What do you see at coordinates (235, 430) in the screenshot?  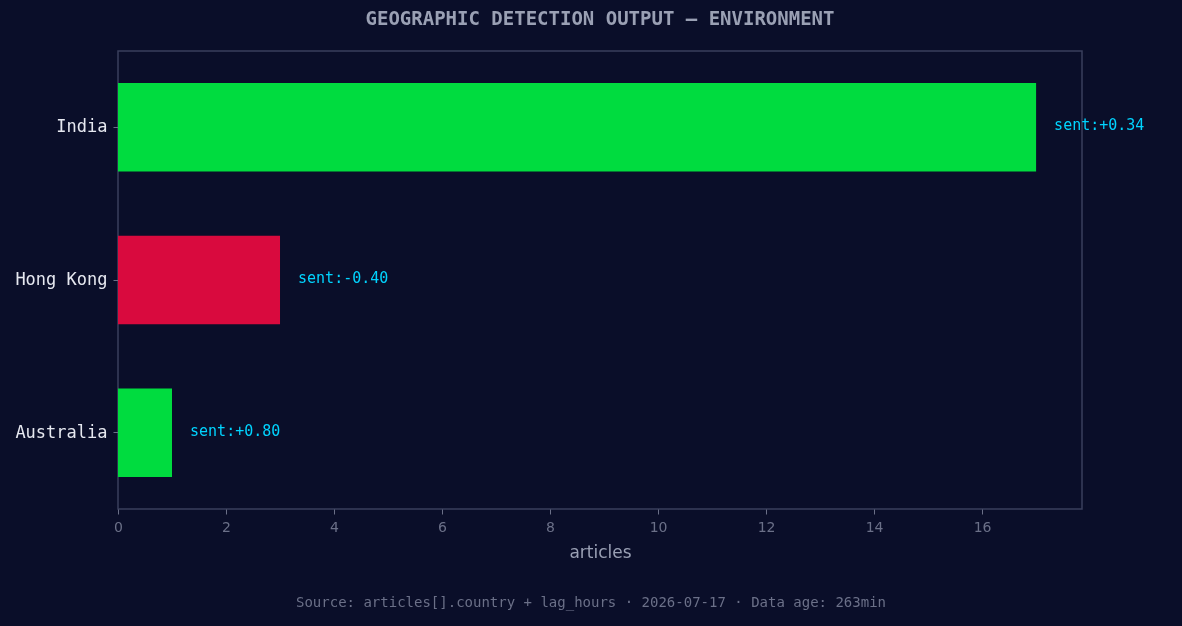 I see `annotation: sent:+0.80` at bounding box center [235, 430].